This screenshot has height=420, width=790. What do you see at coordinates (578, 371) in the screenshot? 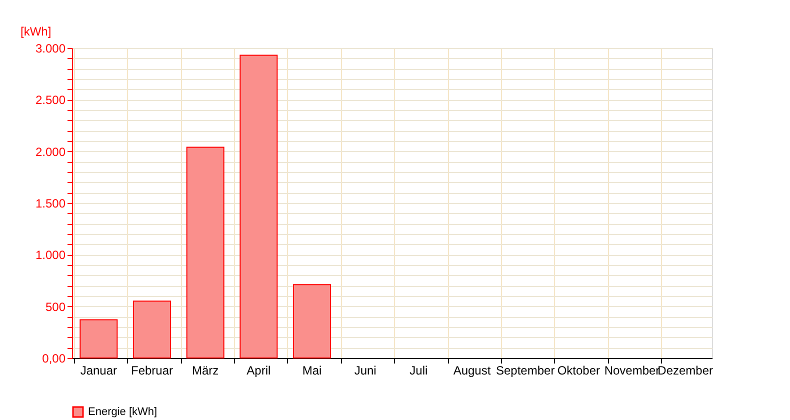
I see `x-tick-label: Oktober` at bounding box center [578, 371].